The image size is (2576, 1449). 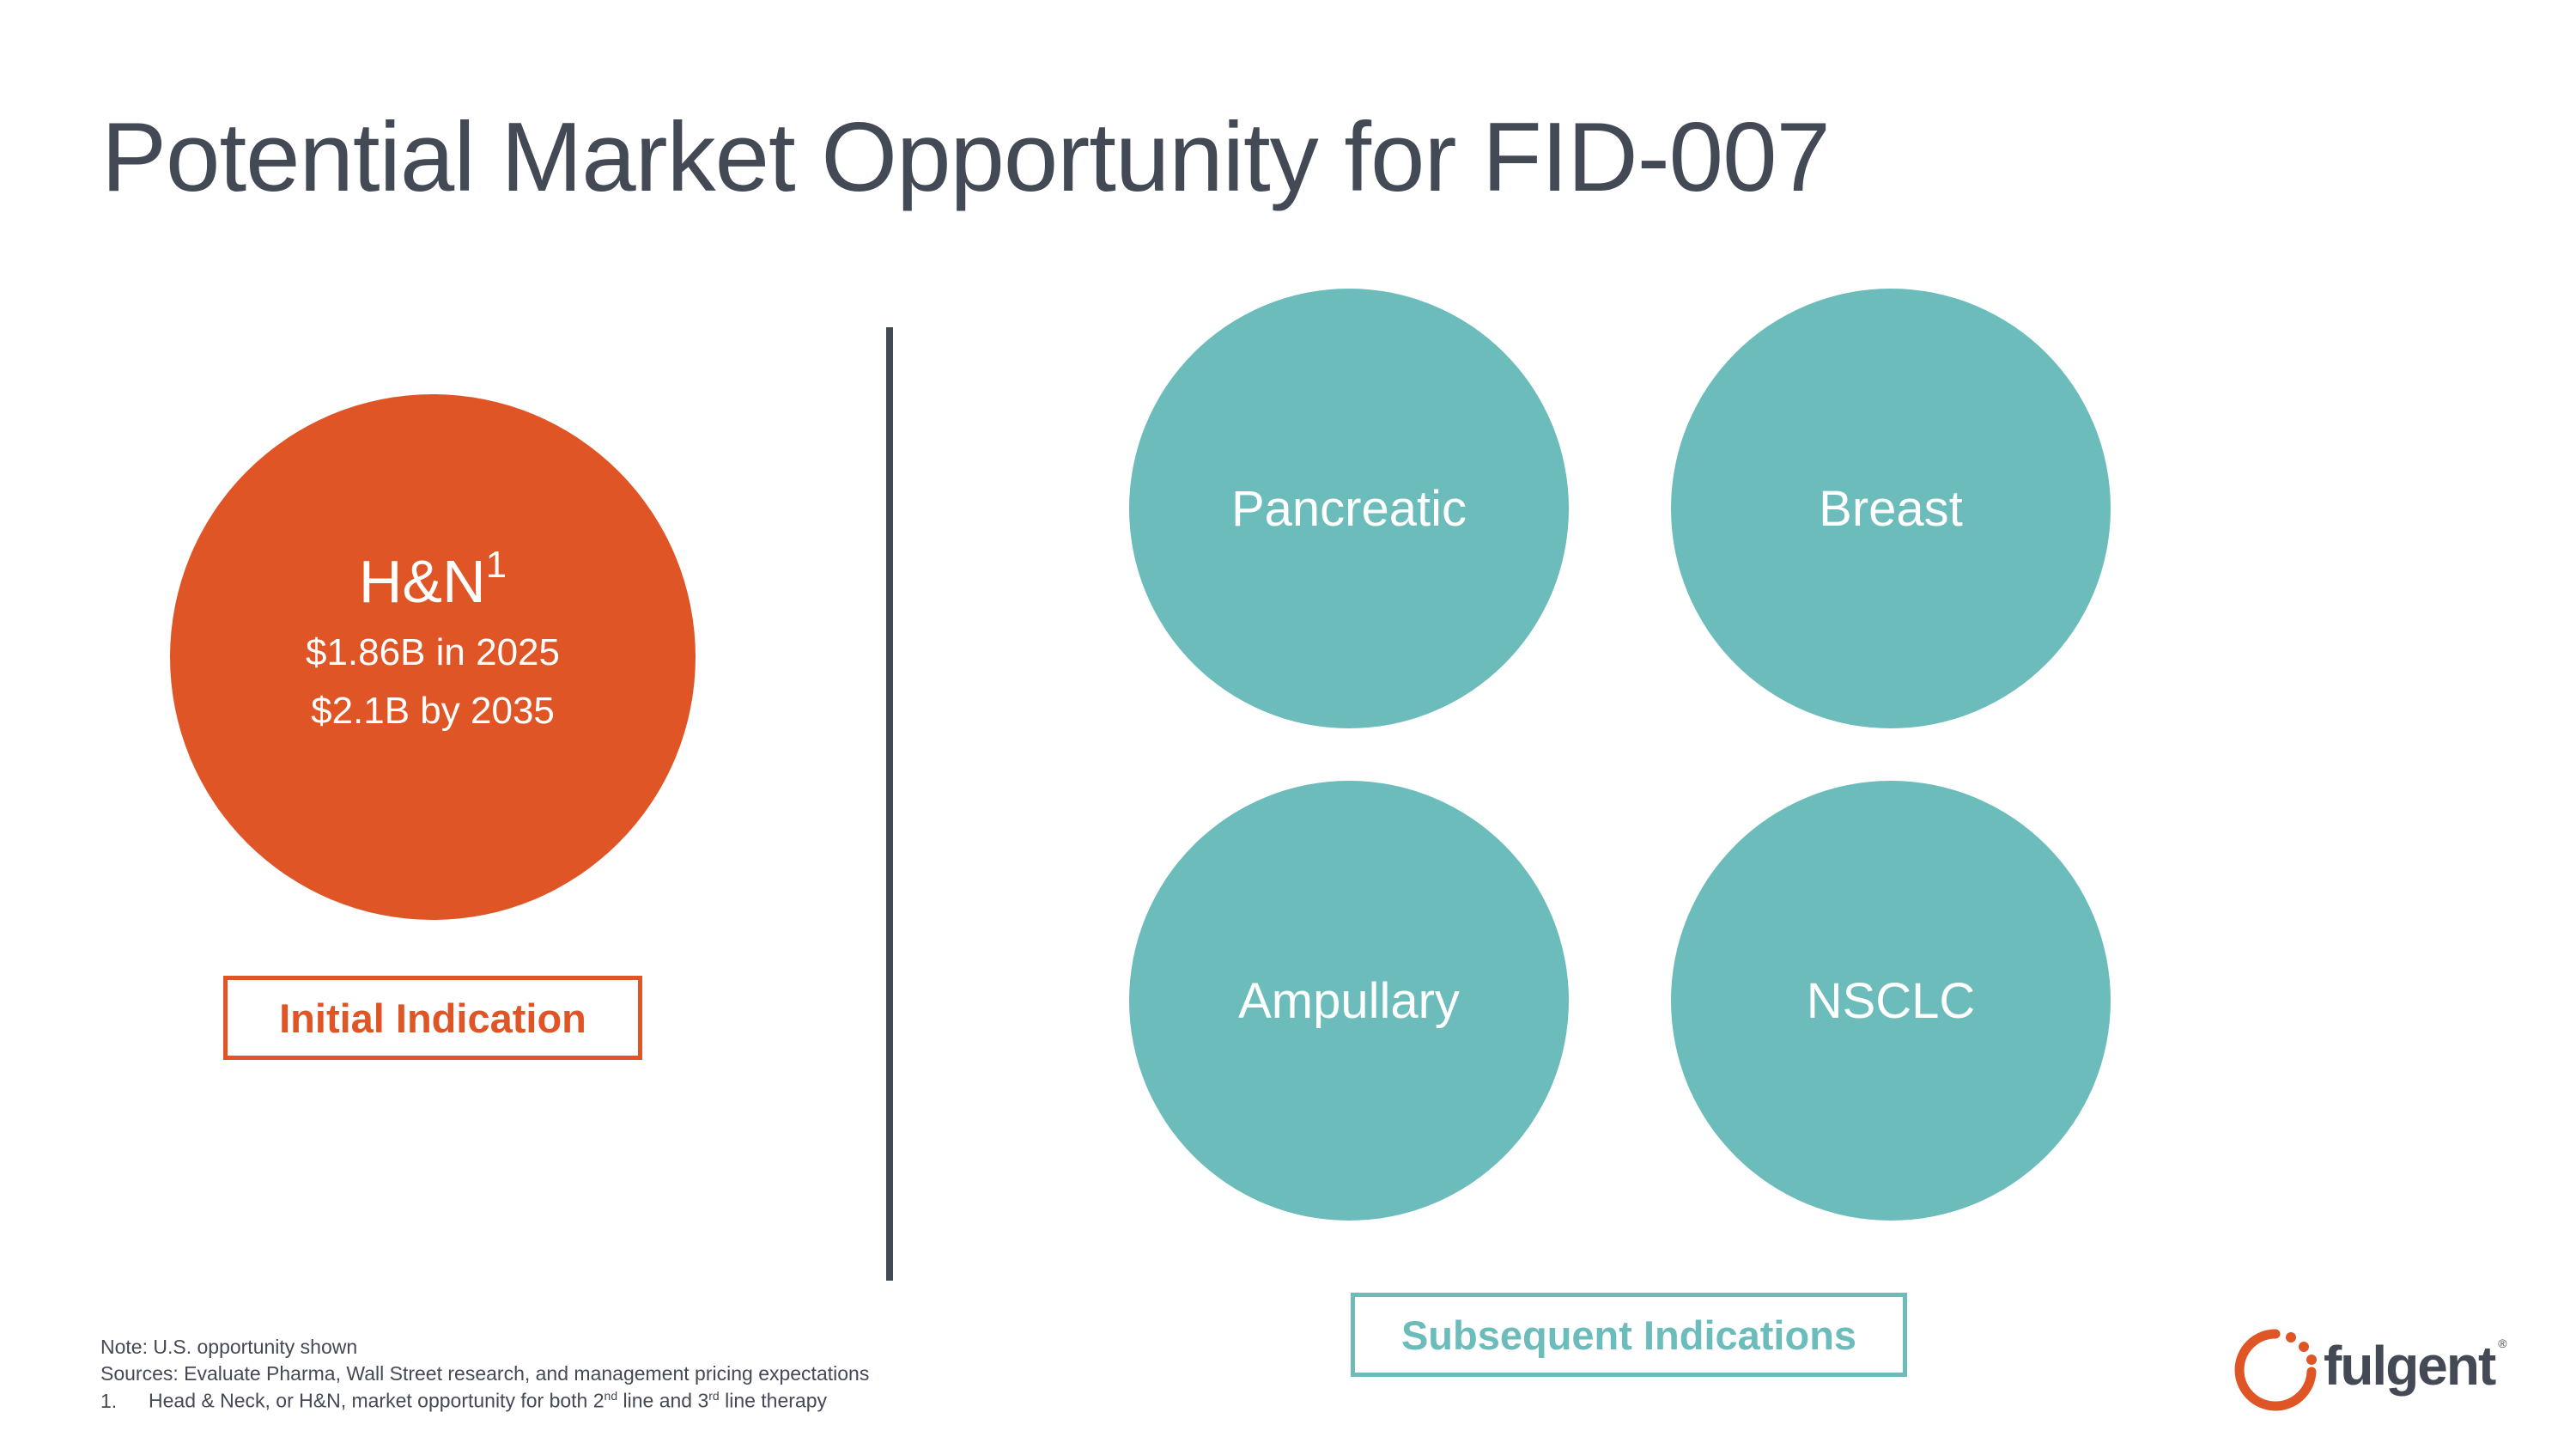 I want to click on subsequent-indications-label: Subsequent Indications, so click(x=1629, y=1335).